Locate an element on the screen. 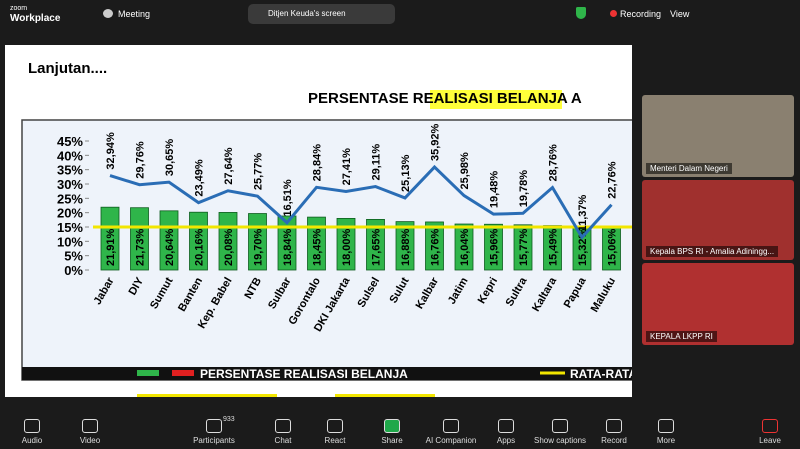  toolbar-button: React is located at coordinates (335, 431).